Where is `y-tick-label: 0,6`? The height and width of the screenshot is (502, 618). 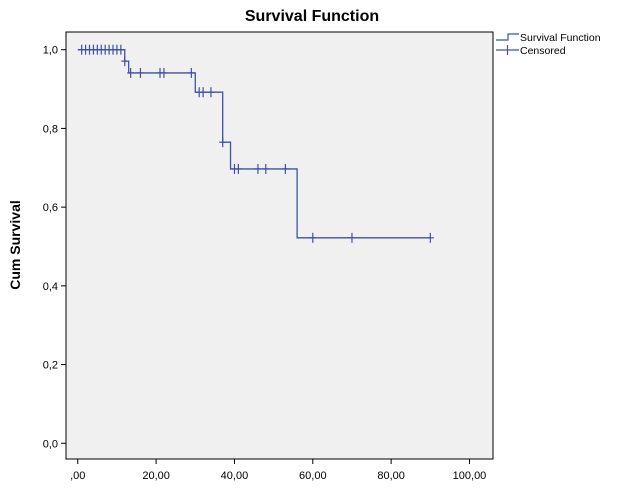 y-tick-label: 0,6 is located at coordinates (50, 208).